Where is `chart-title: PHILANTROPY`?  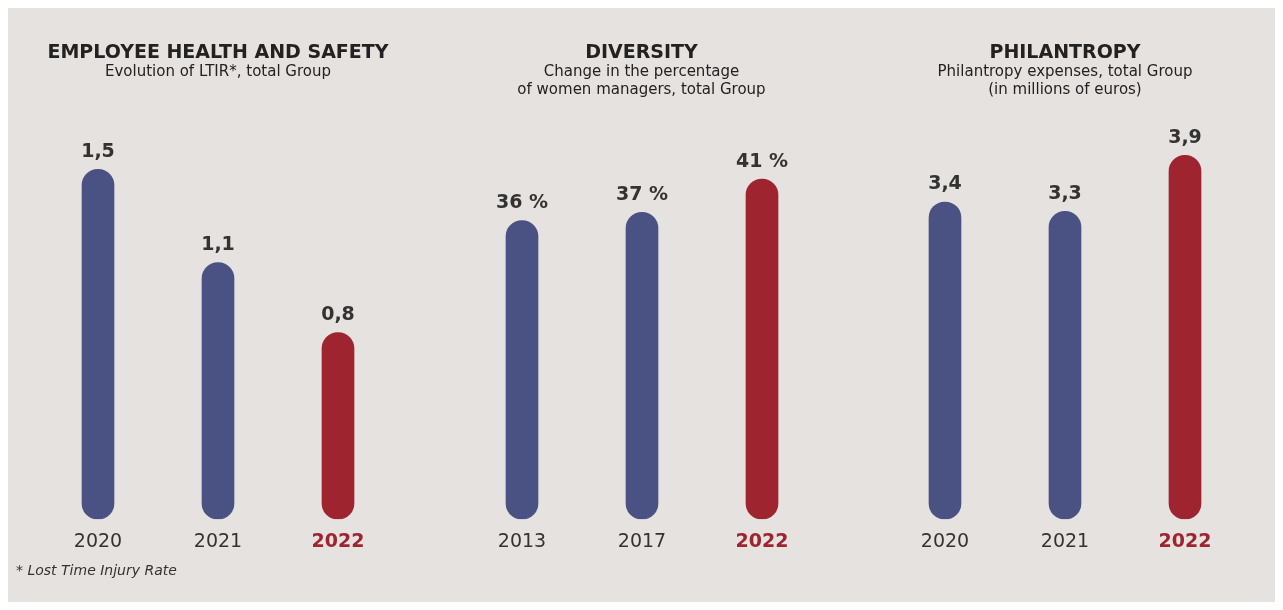 chart-title: PHILANTROPY is located at coordinates (1065, 51).